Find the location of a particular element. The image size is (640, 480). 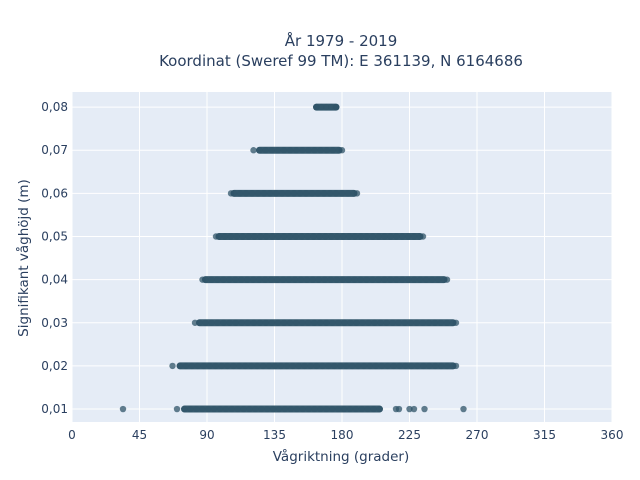

x-axis-label: Vågriktning (grader) is located at coordinates (341, 456).